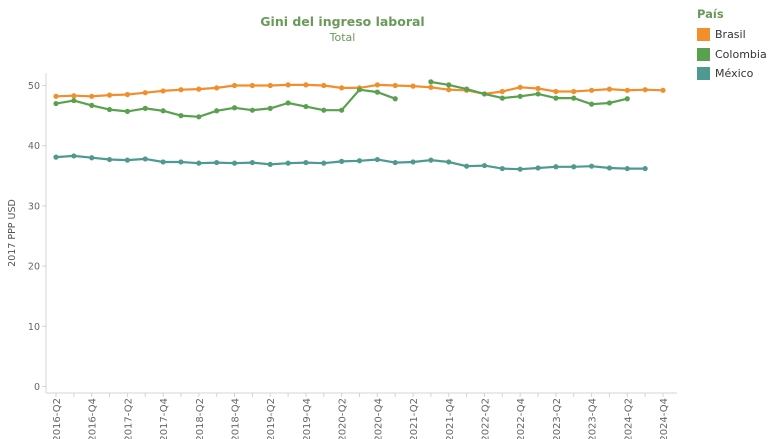 The image size is (780, 439). What do you see at coordinates (738, 35) in the screenshot?
I see `legend-item-brasil: Brasil` at bounding box center [738, 35].